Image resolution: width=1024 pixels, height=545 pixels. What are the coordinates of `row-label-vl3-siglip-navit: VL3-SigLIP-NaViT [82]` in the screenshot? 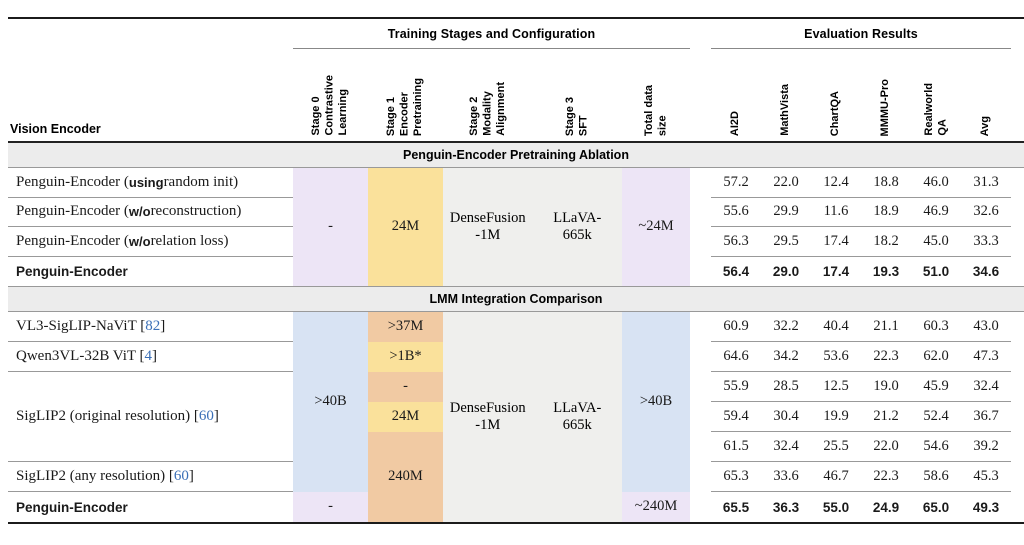 It's located at (150, 327).